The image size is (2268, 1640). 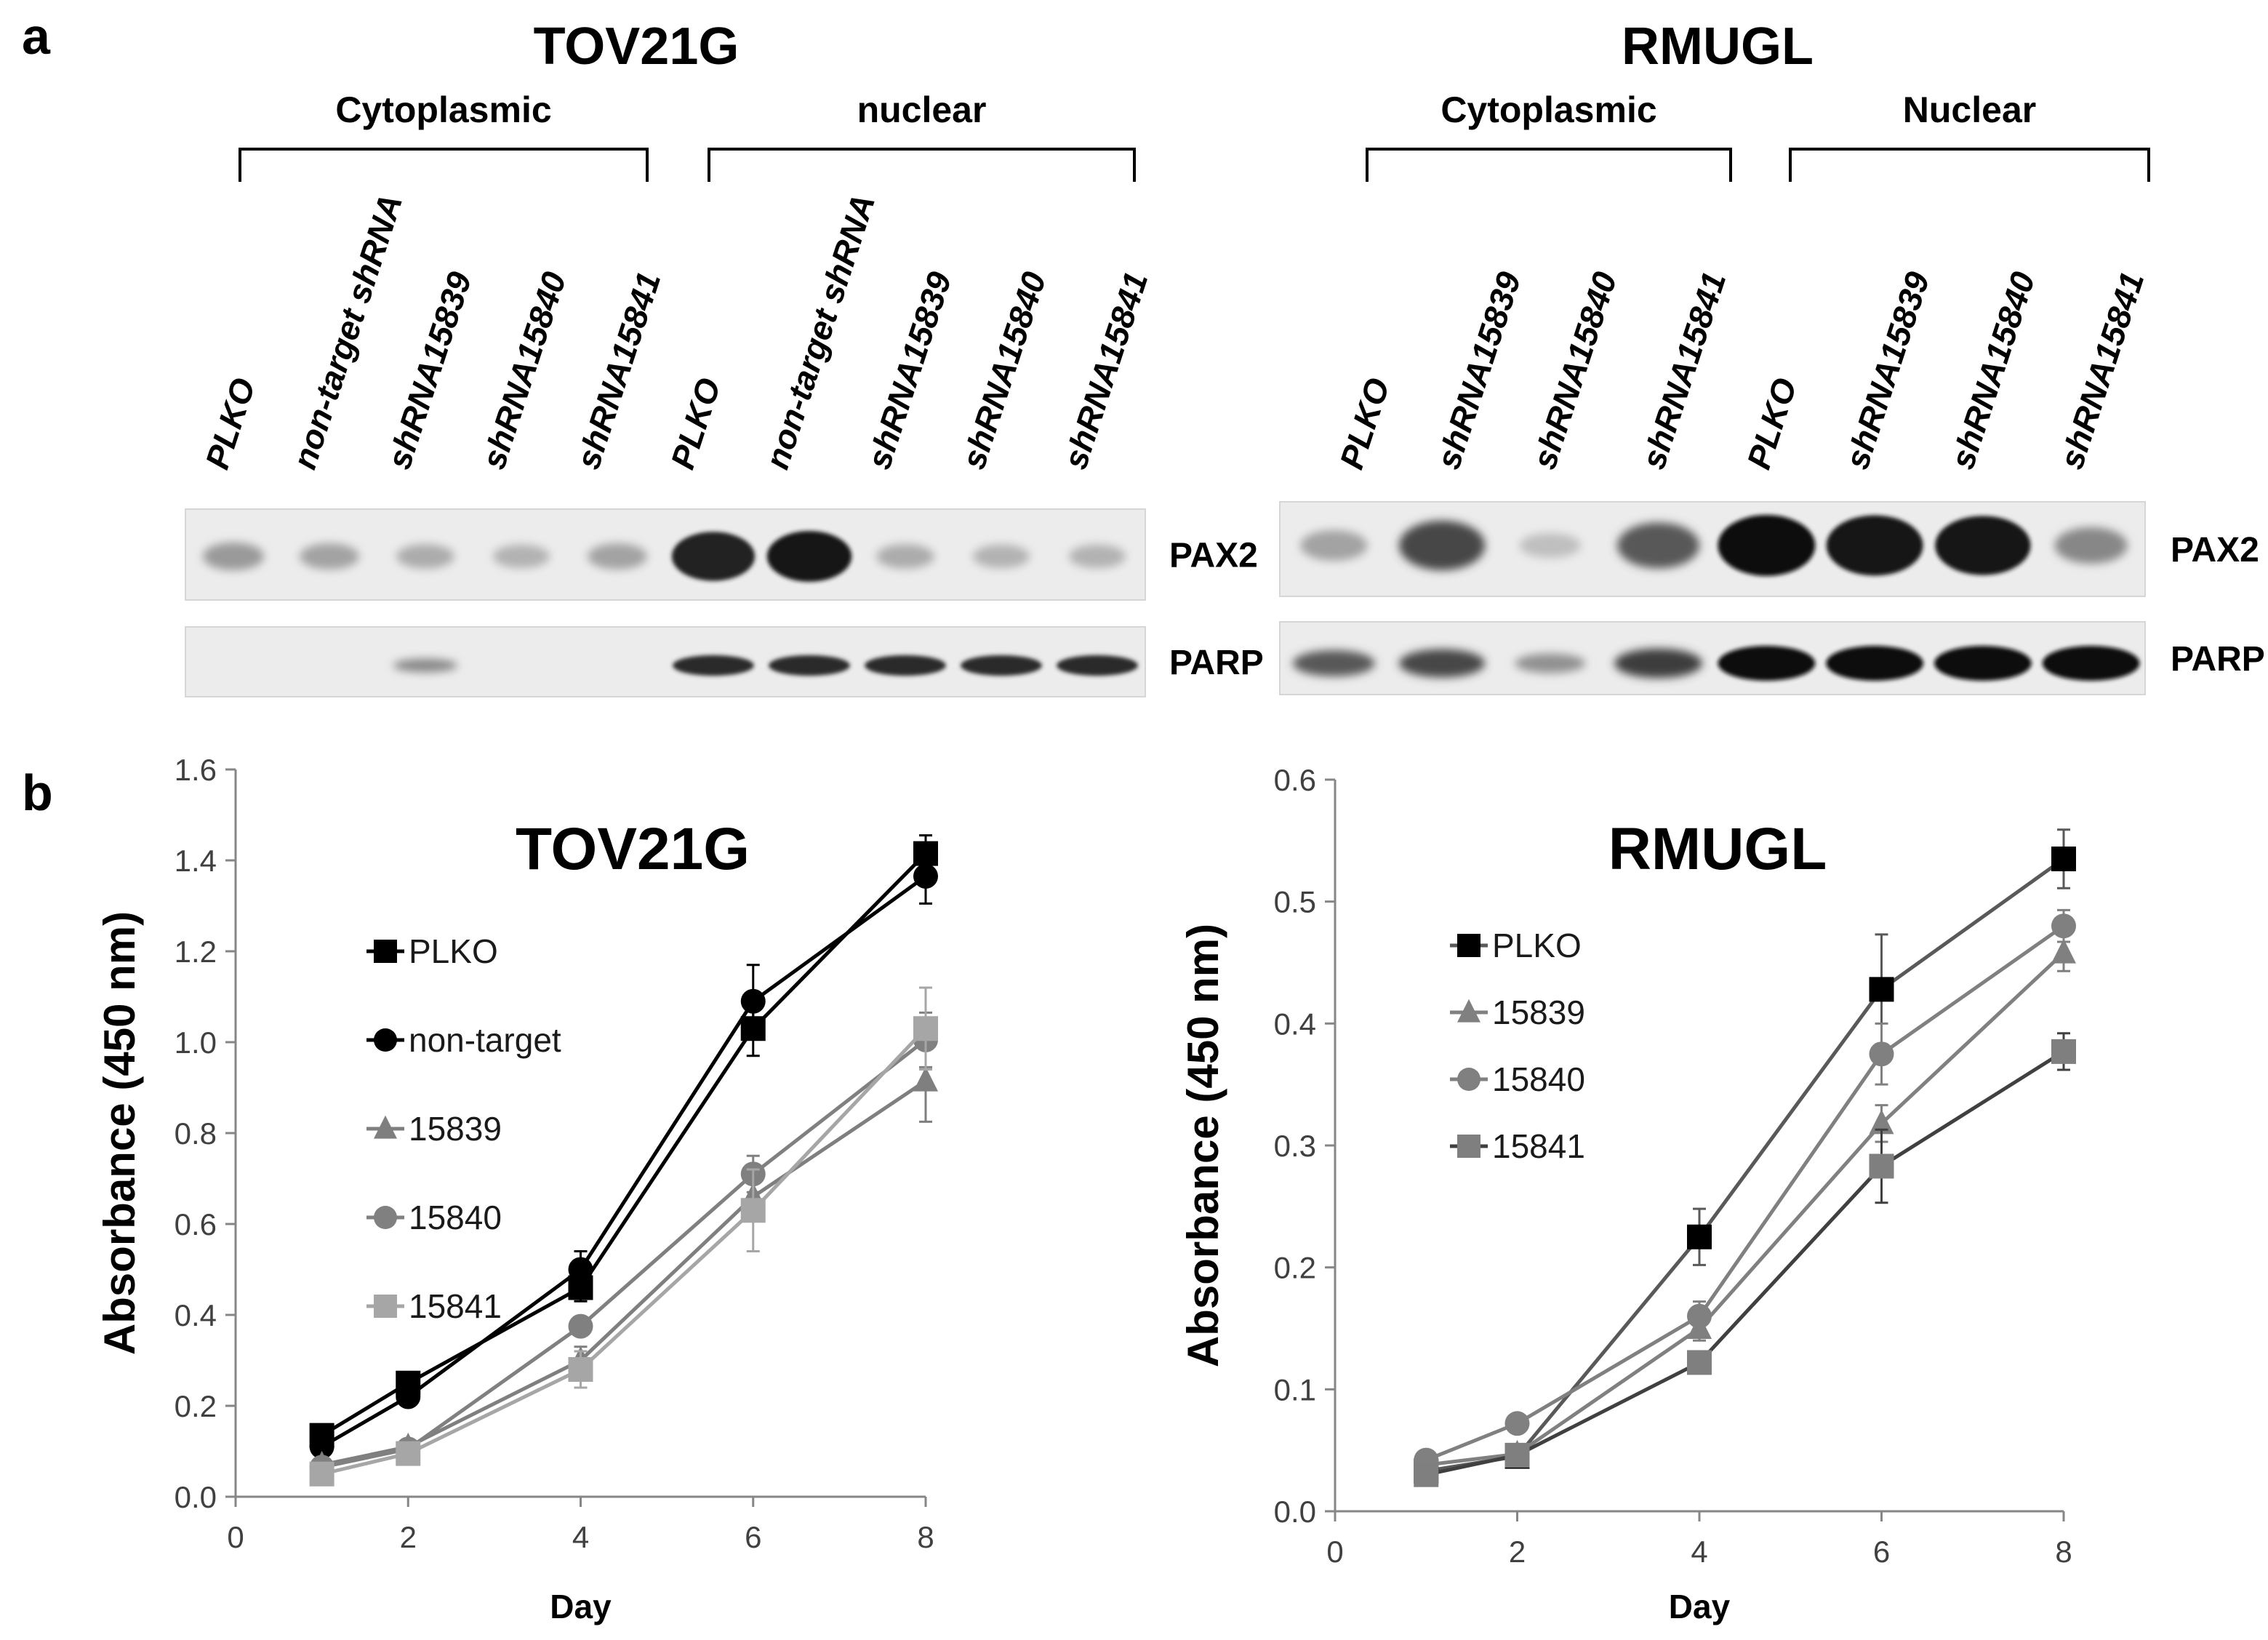 I want to click on y-tick-label: 1.4, so click(x=196, y=861).